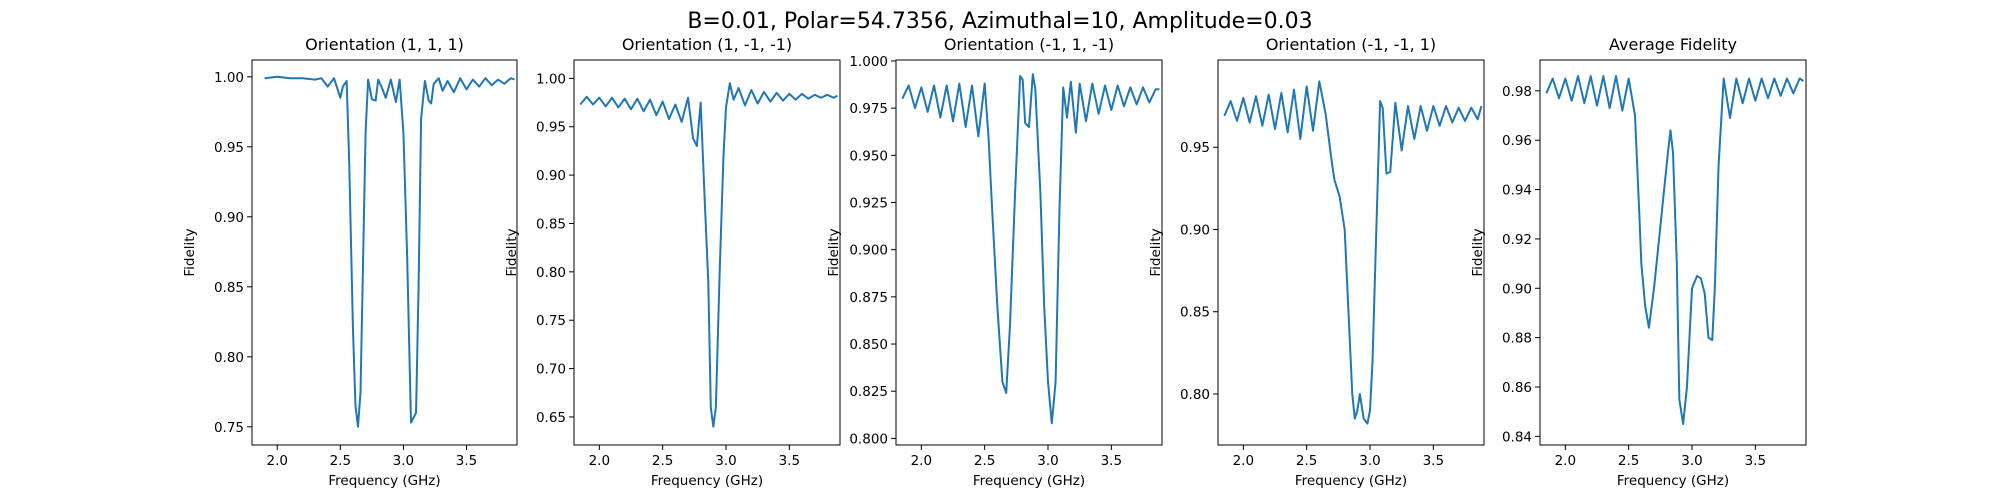 This screenshot has height=500, width=2000. Describe the element at coordinates (1029, 44) in the screenshot. I see `subplot-title: Orientation (-1, 1, -1)` at that location.